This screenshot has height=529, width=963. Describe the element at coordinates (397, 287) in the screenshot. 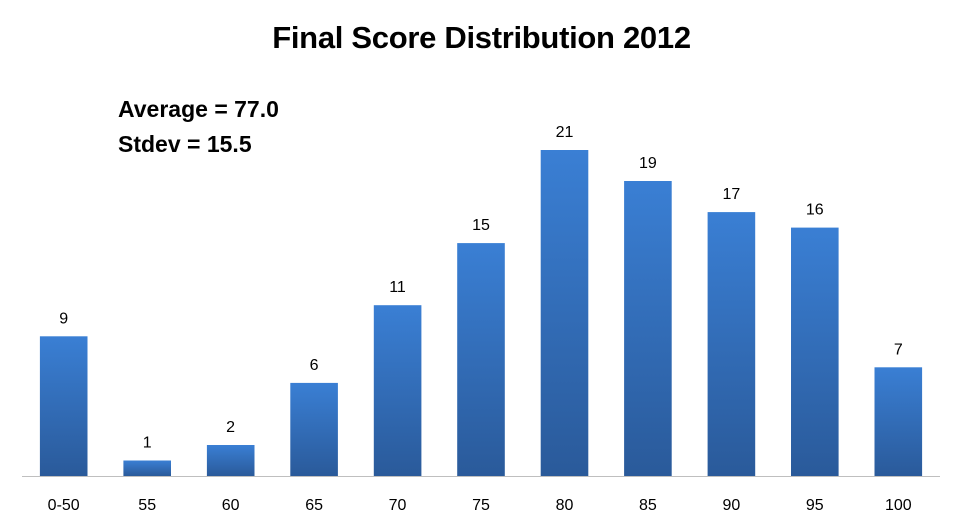

I see `data-label-70: 11` at that location.